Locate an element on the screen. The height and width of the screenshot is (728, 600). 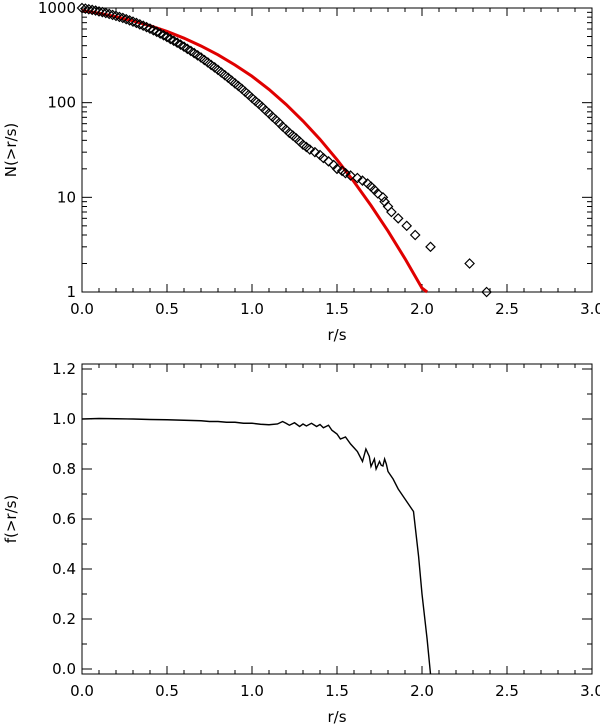
bottom-y-tick-label: 0.0 is located at coordinates (64, 669).